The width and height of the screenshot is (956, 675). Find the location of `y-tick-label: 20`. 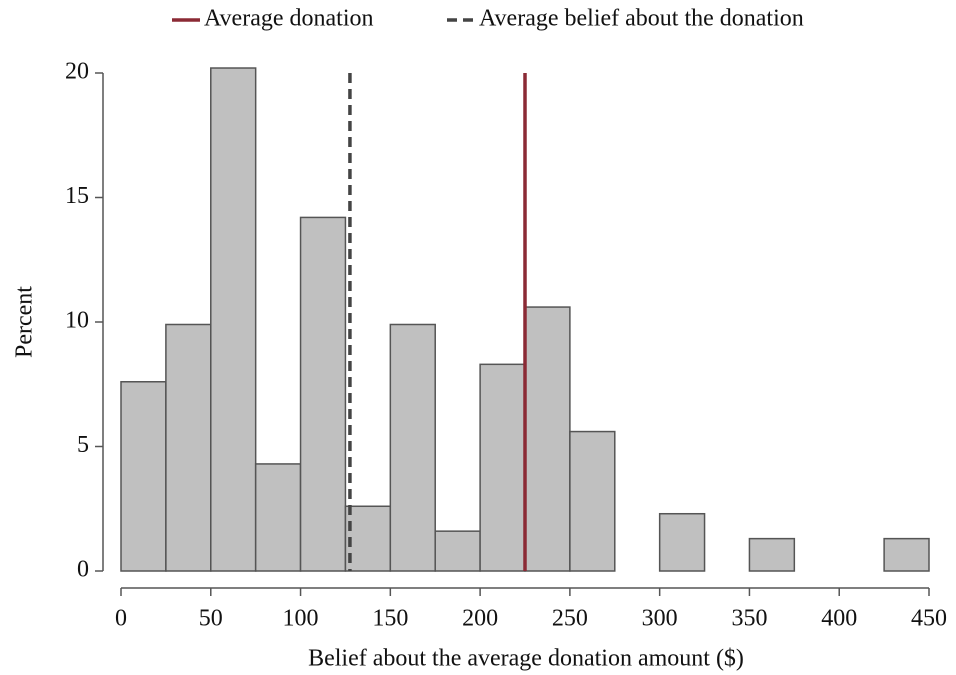

y-tick-label: 20 is located at coordinates (77, 72).